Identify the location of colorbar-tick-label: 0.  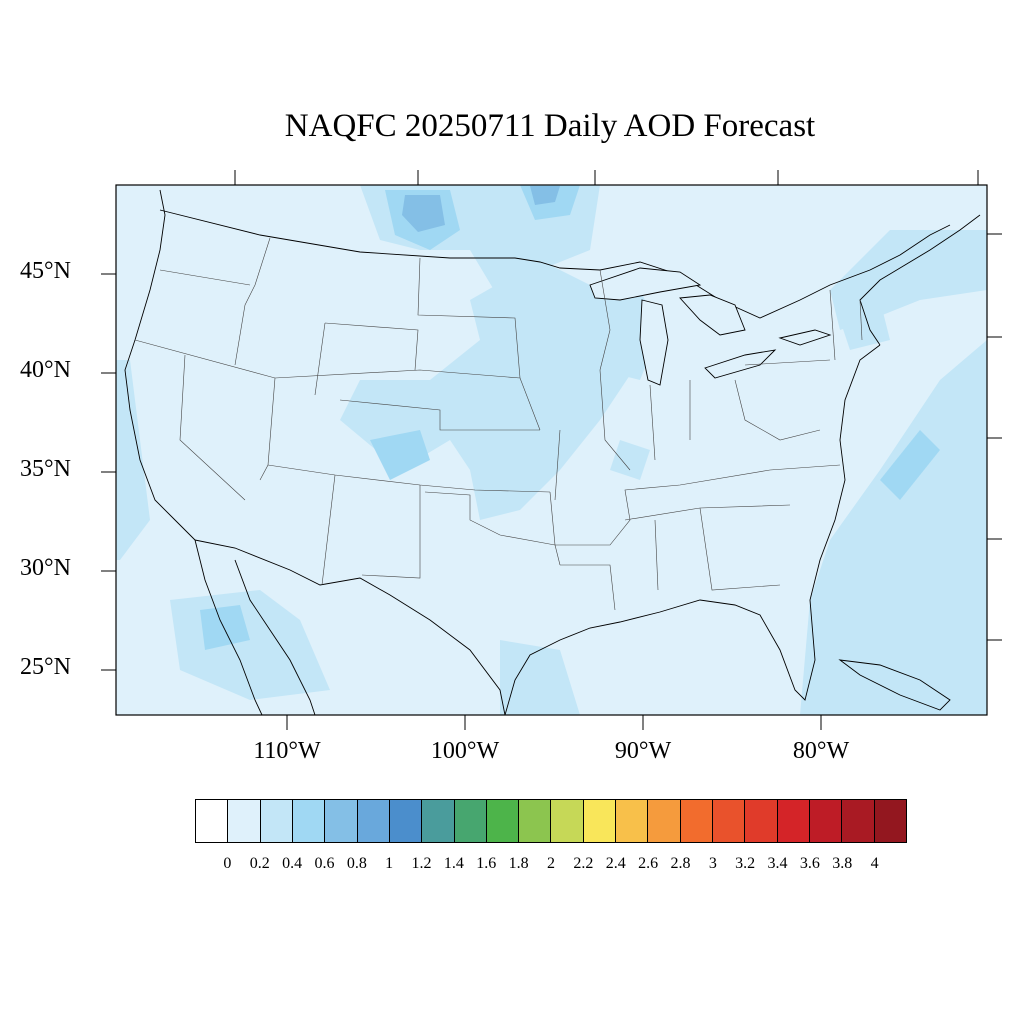
(227, 863).